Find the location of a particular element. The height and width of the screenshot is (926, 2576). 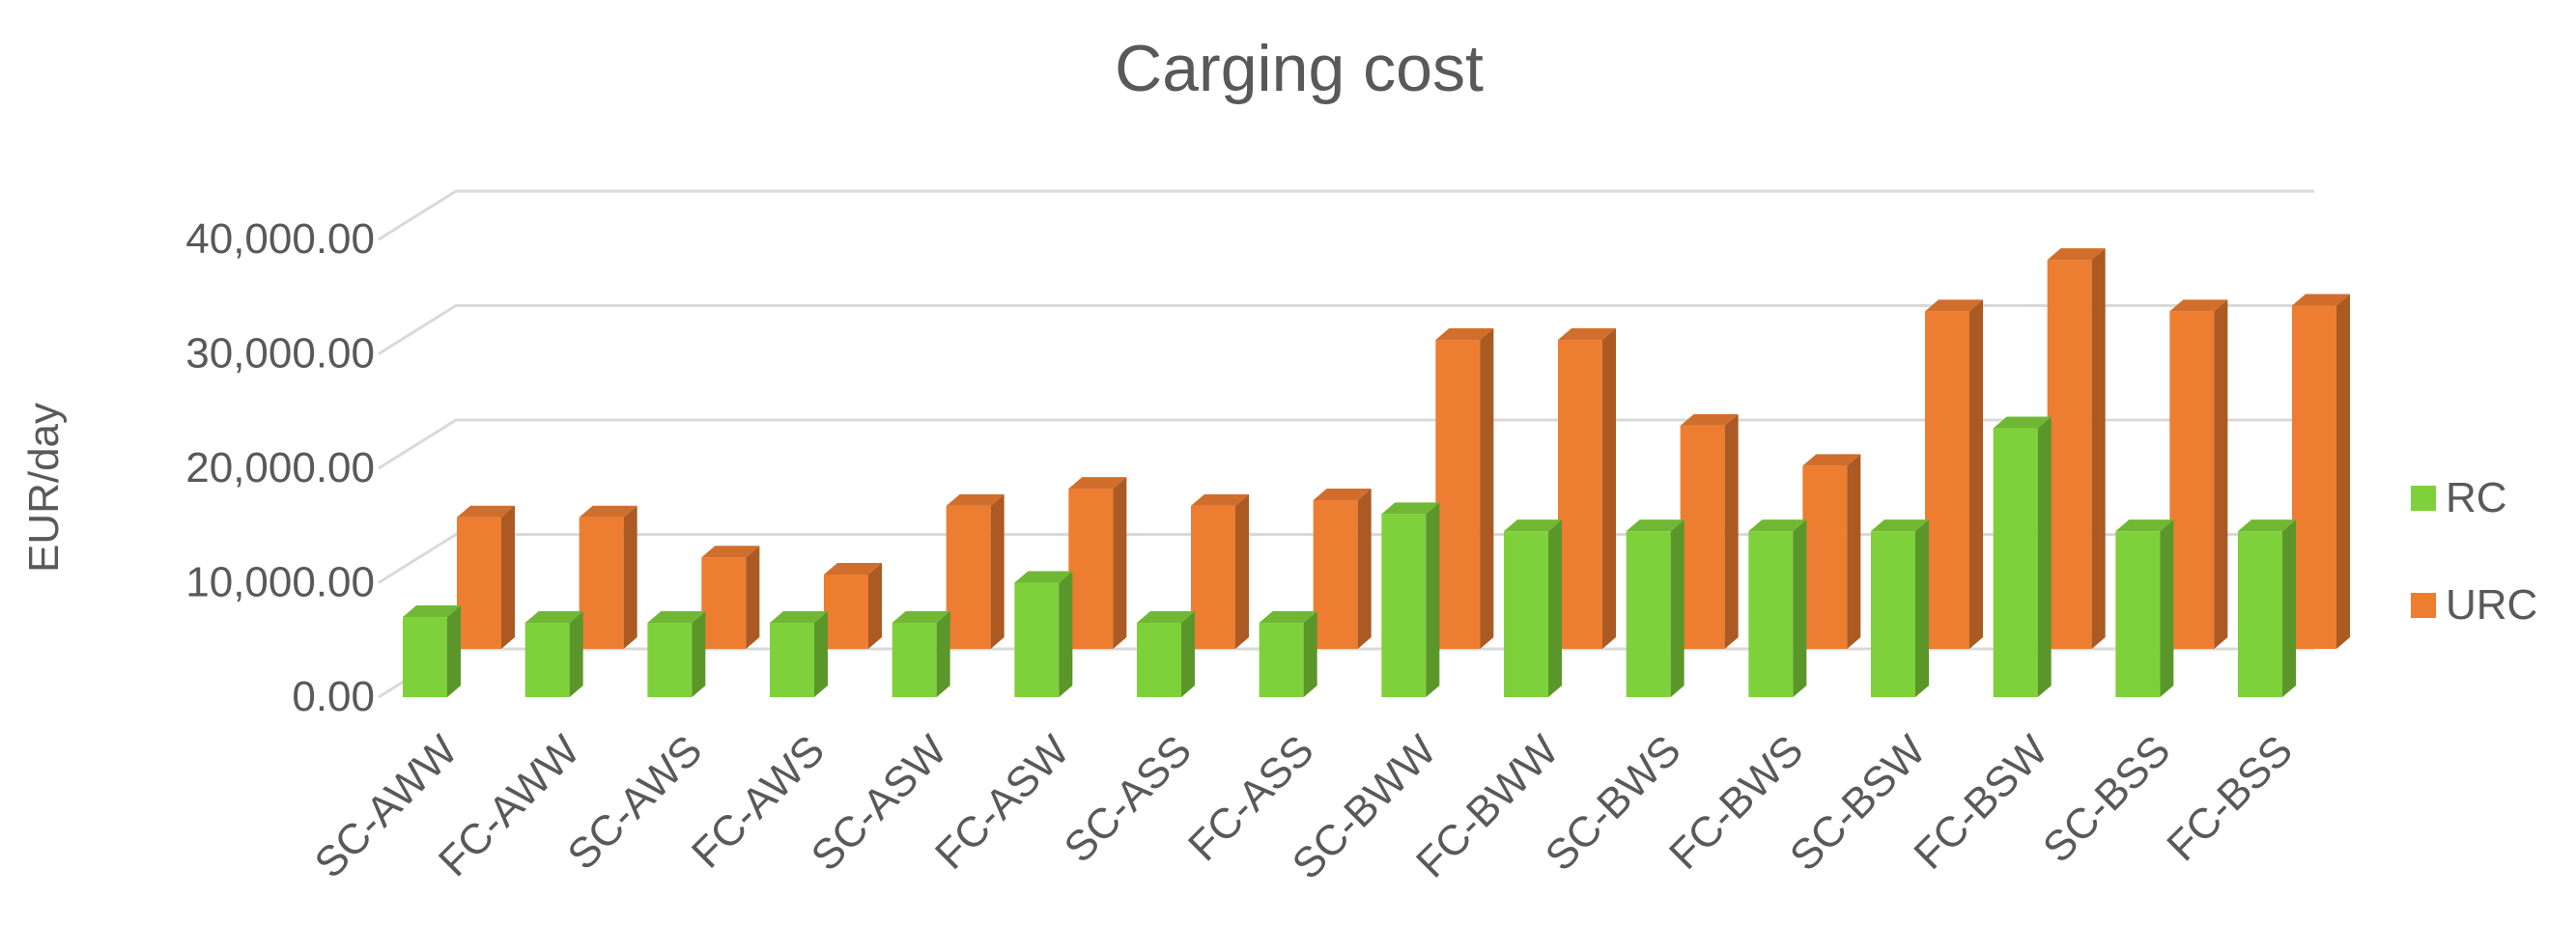

bar-urc-fc-ass-side is located at coordinates (1364, 568).